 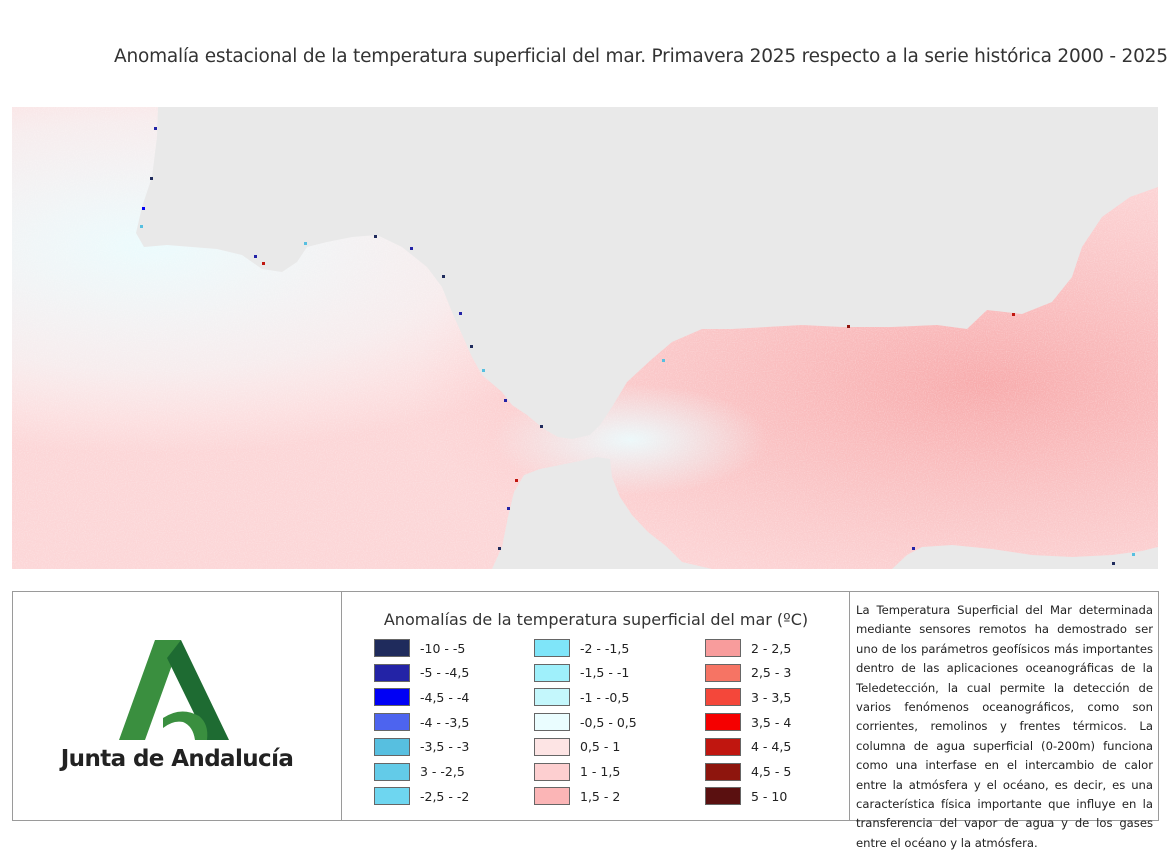 I want to click on legend-item: -2,5 - -2, so click(x=421, y=796).